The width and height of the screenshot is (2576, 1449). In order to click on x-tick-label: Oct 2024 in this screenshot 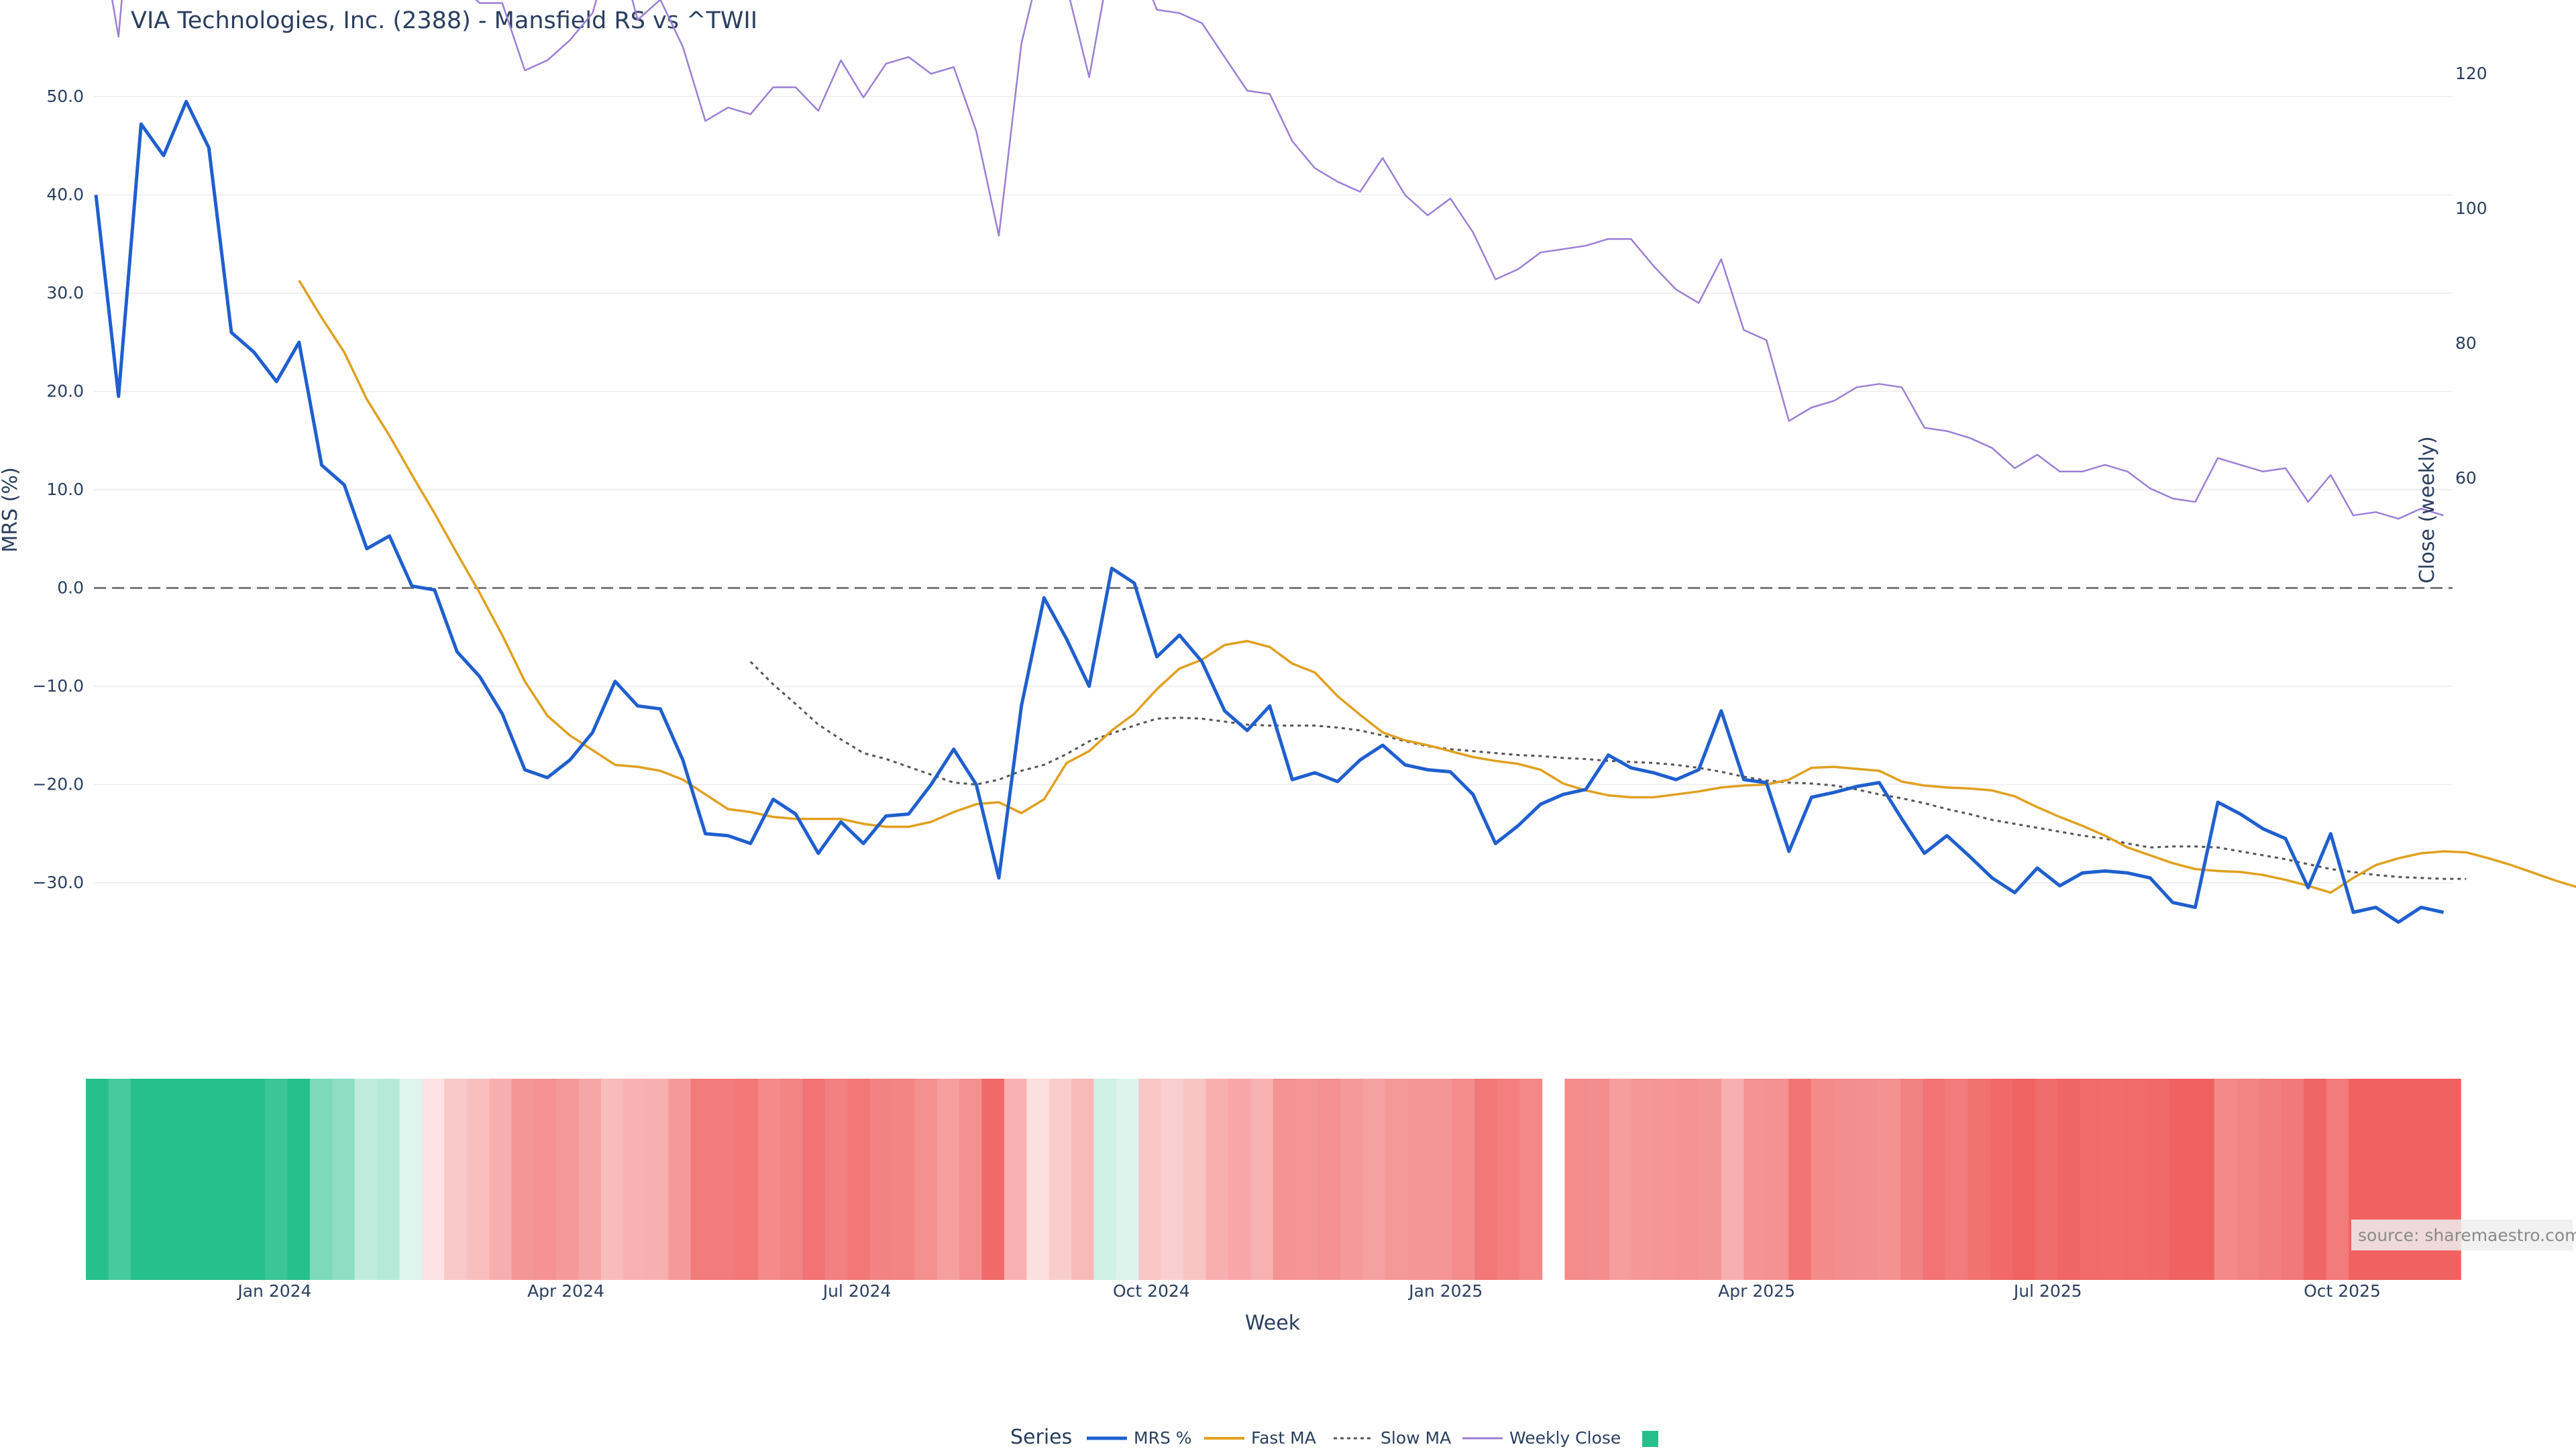, I will do `click(1151, 1291)`.